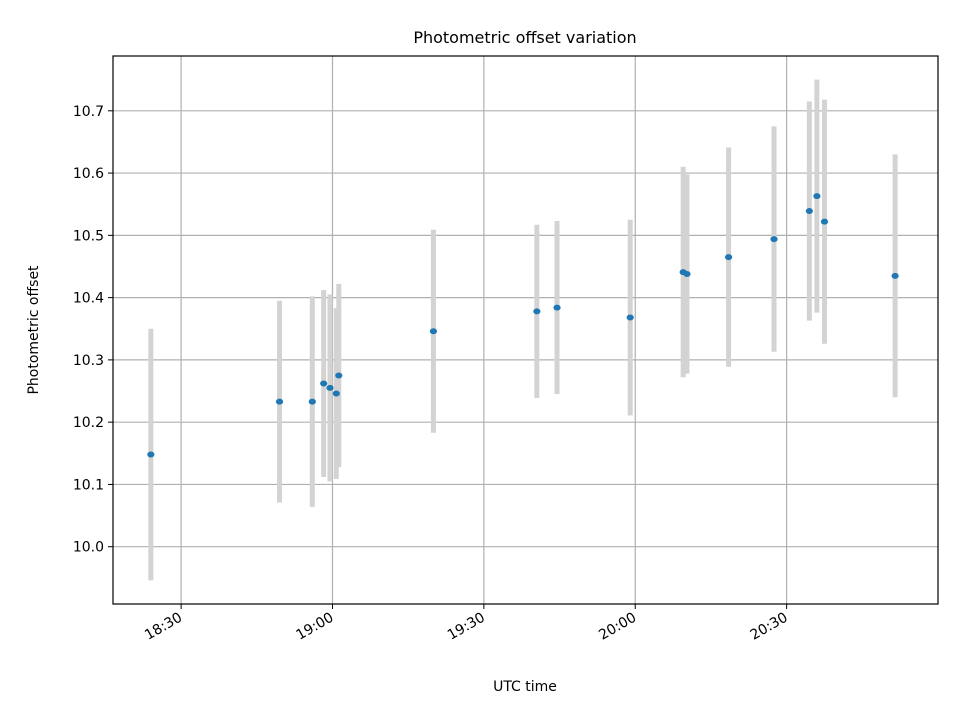 The width and height of the screenshot is (960, 720). What do you see at coordinates (88, 548) in the screenshot?
I see `y-tick-label: 10.0` at bounding box center [88, 548].